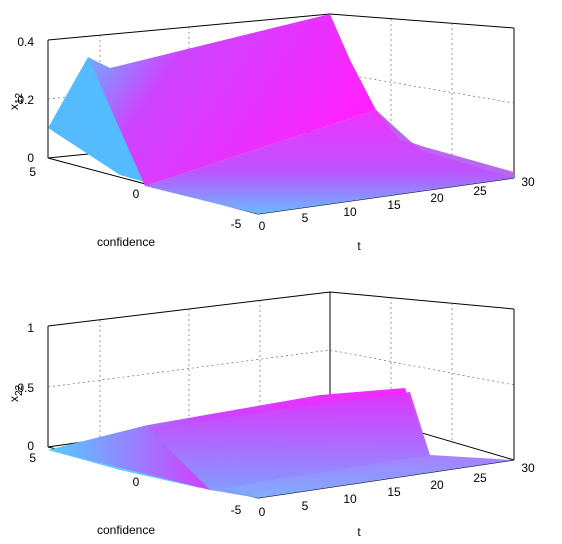 This screenshot has width=562, height=544. What do you see at coordinates (331, 445) in the screenshot?
I see `surface-x22-slope-patch` at bounding box center [331, 445].